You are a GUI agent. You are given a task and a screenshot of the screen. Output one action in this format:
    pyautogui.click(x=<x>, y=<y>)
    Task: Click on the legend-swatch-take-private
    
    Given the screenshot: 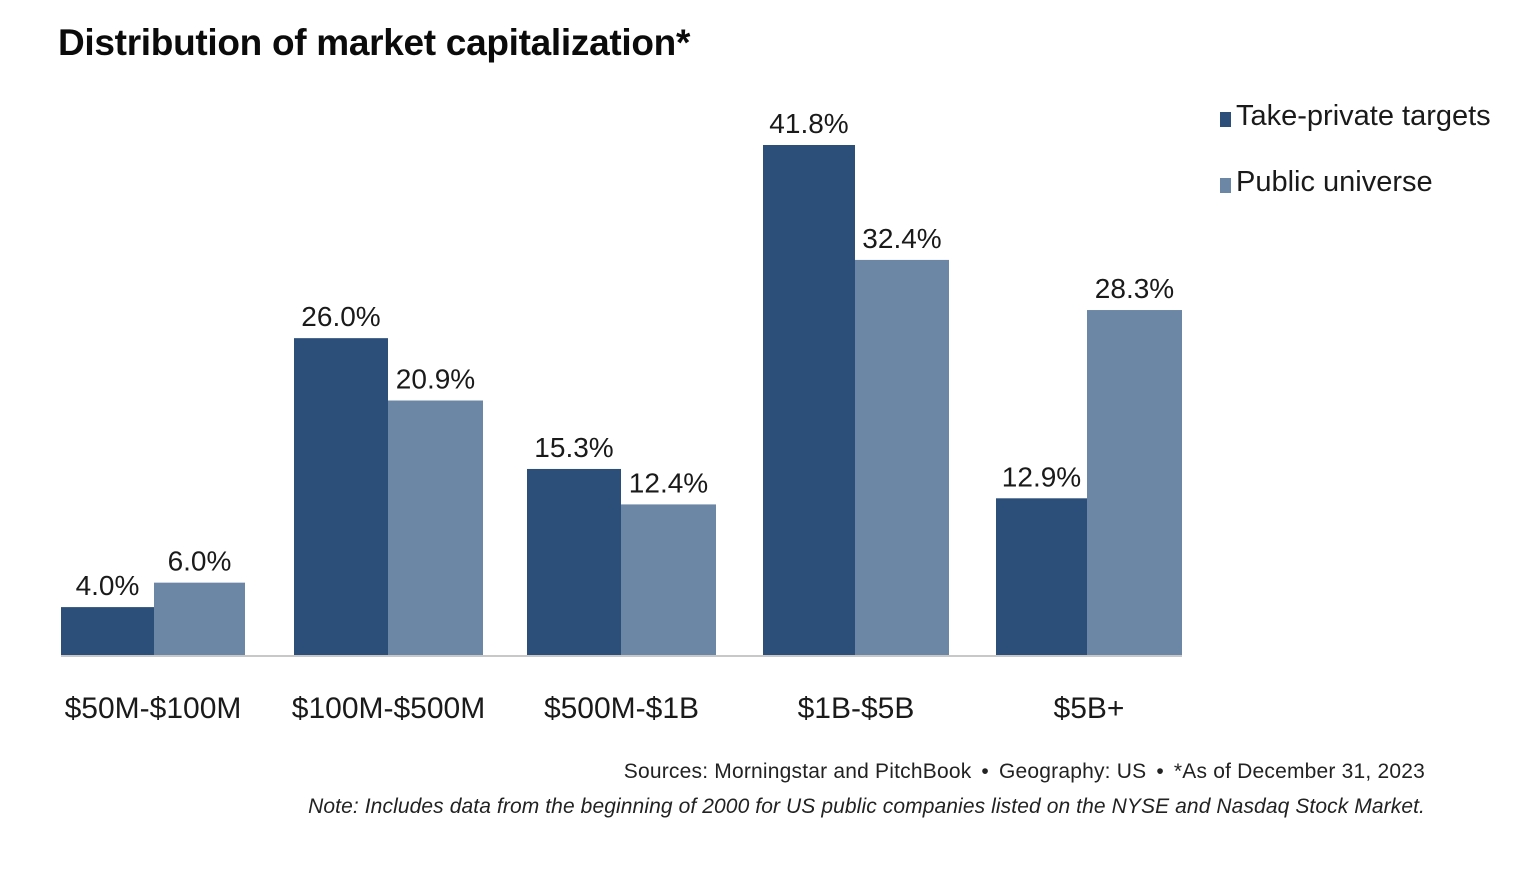 What is the action you would take?
    pyautogui.click(x=1225, y=119)
    